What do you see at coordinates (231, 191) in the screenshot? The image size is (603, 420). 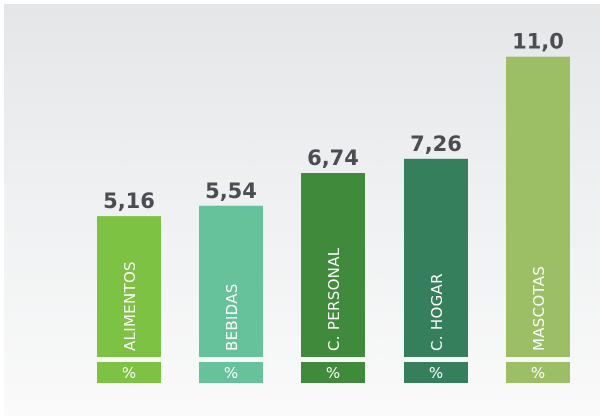 I see `value-label-bebidas: 5,54` at bounding box center [231, 191].